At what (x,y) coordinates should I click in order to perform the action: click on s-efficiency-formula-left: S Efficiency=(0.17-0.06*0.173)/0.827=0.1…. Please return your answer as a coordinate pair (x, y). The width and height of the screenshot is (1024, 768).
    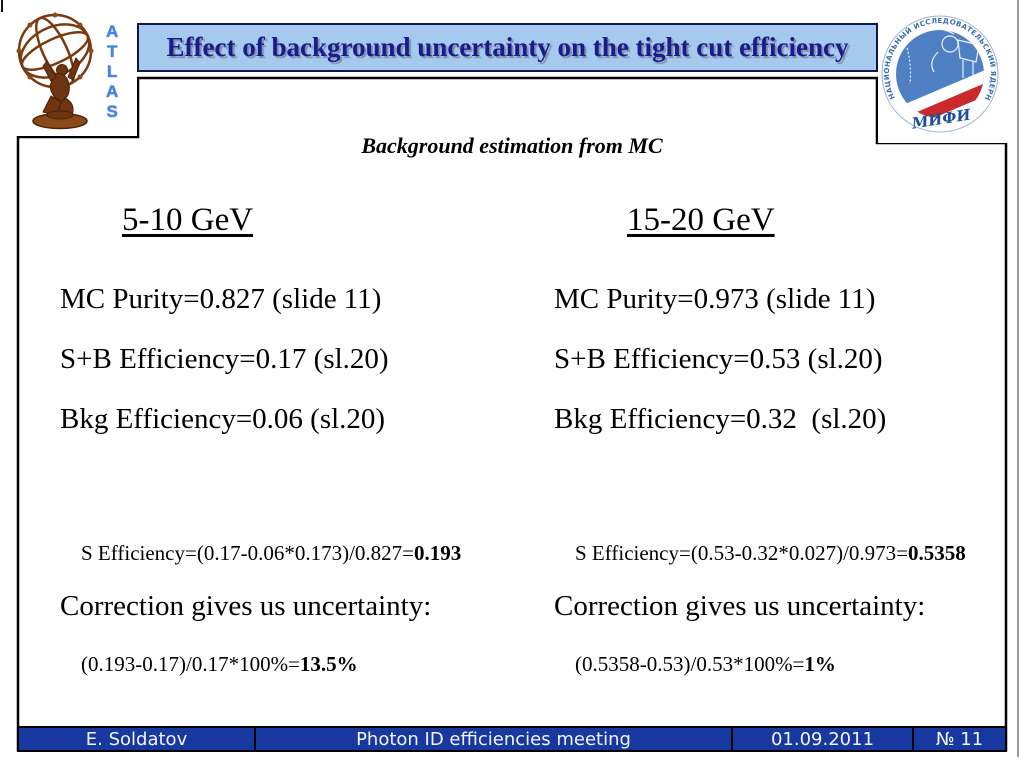
    Looking at the image, I should click on (260, 553).